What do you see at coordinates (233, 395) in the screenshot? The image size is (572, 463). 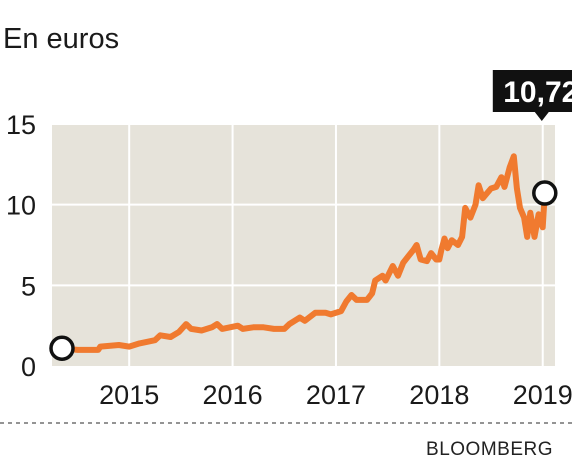 I see `x-tick-label: 2016` at bounding box center [233, 395].